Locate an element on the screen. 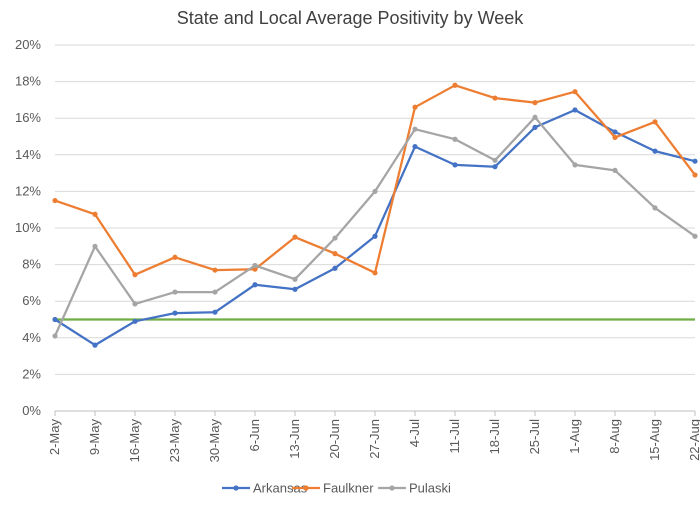 The image size is (700, 508). y-axis: 0% 2% 4% 6% 8% 10% 12% 14% 16% 18% 20% is located at coordinates (28, 227).